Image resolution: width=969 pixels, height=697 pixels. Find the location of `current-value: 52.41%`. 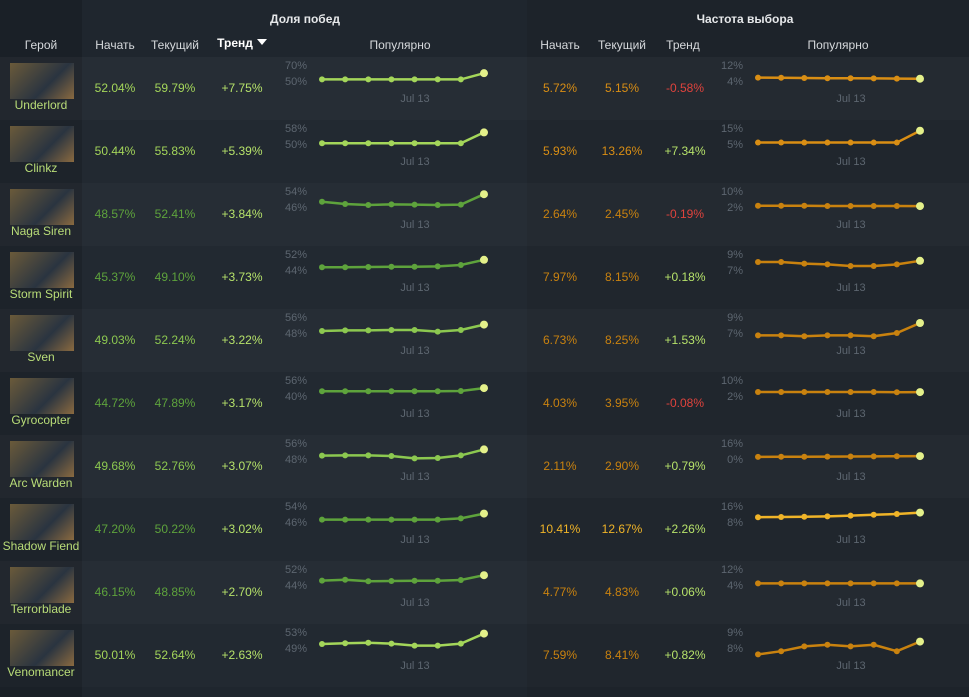

current-value: 52.41% is located at coordinates (175, 214).